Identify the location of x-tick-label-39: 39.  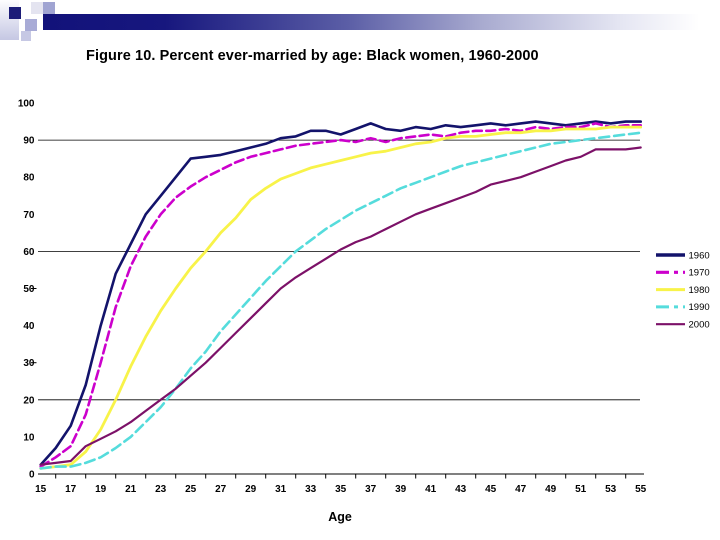
(401, 489).